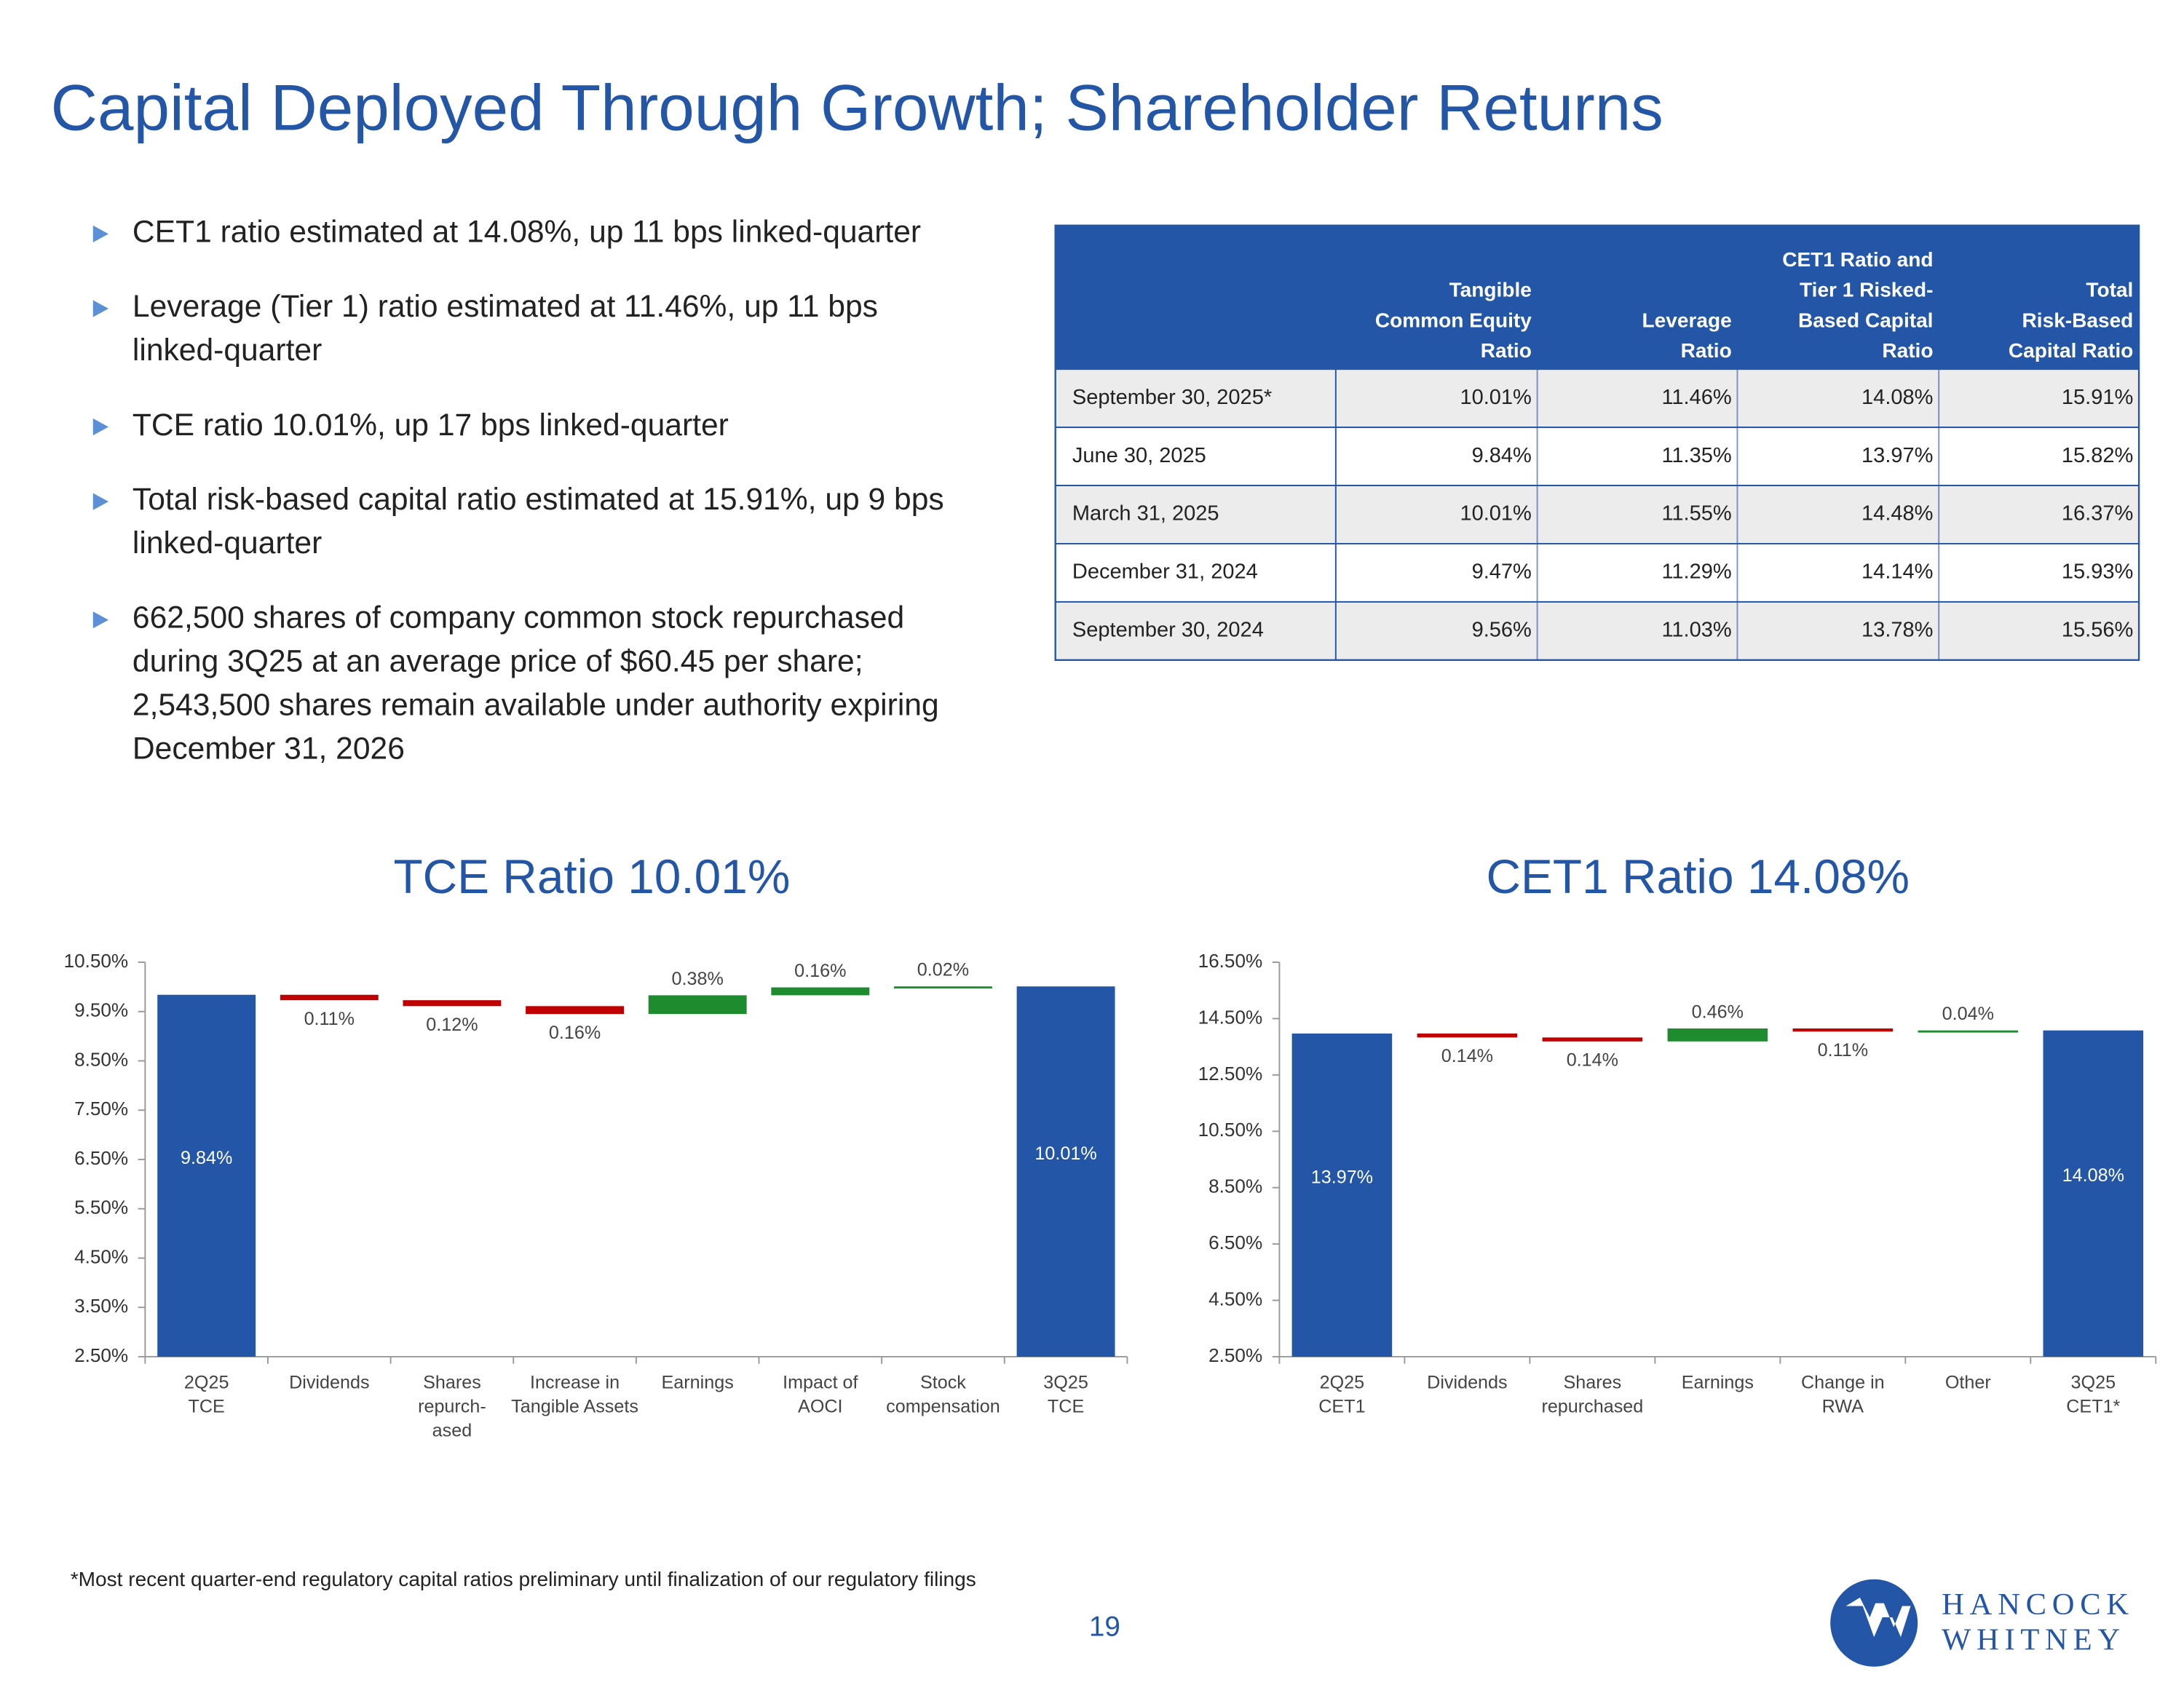 This screenshot has width=2184, height=1685. Describe the element at coordinates (1172, 397) in the screenshot. I see `table-cell: September 30, 2025*` at that location.